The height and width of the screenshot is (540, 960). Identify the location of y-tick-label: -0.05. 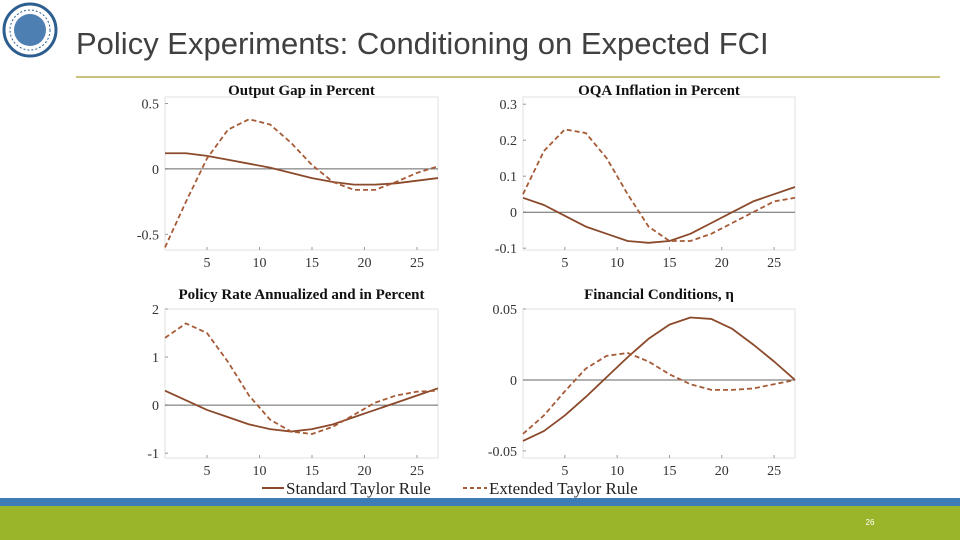
(502, 452).